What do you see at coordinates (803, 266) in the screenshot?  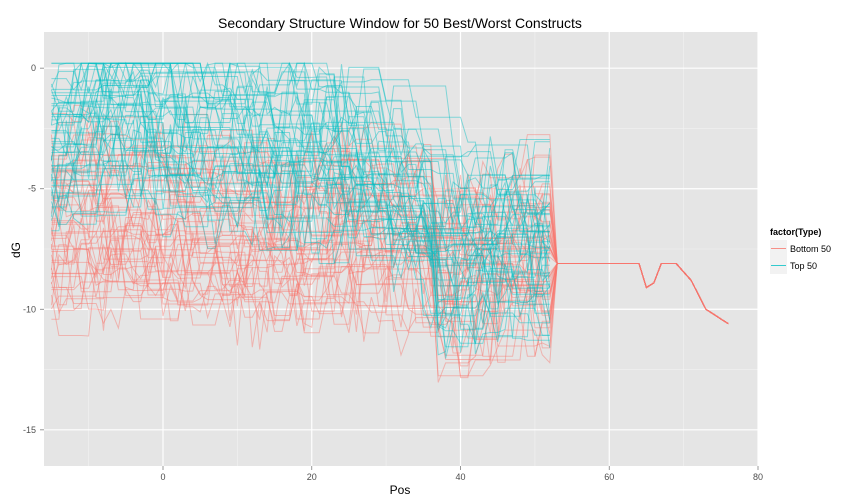 I see `legend-label-top-50: Top 50` at bounding box center [803, 266].